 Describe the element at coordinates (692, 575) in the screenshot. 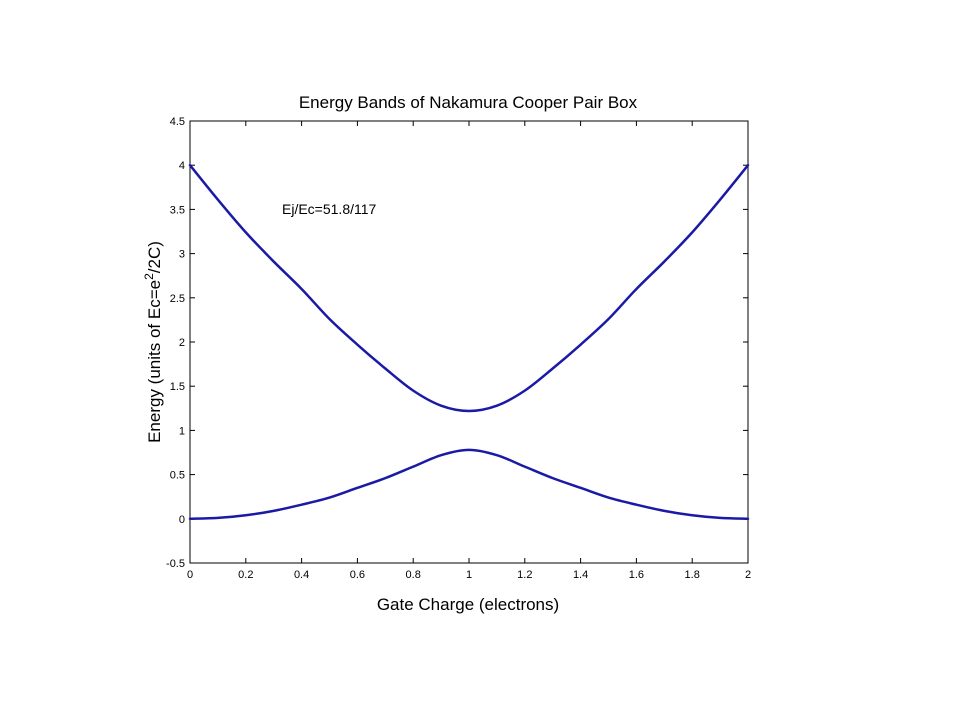

I see `x-tick-label: 1.8` at that location.